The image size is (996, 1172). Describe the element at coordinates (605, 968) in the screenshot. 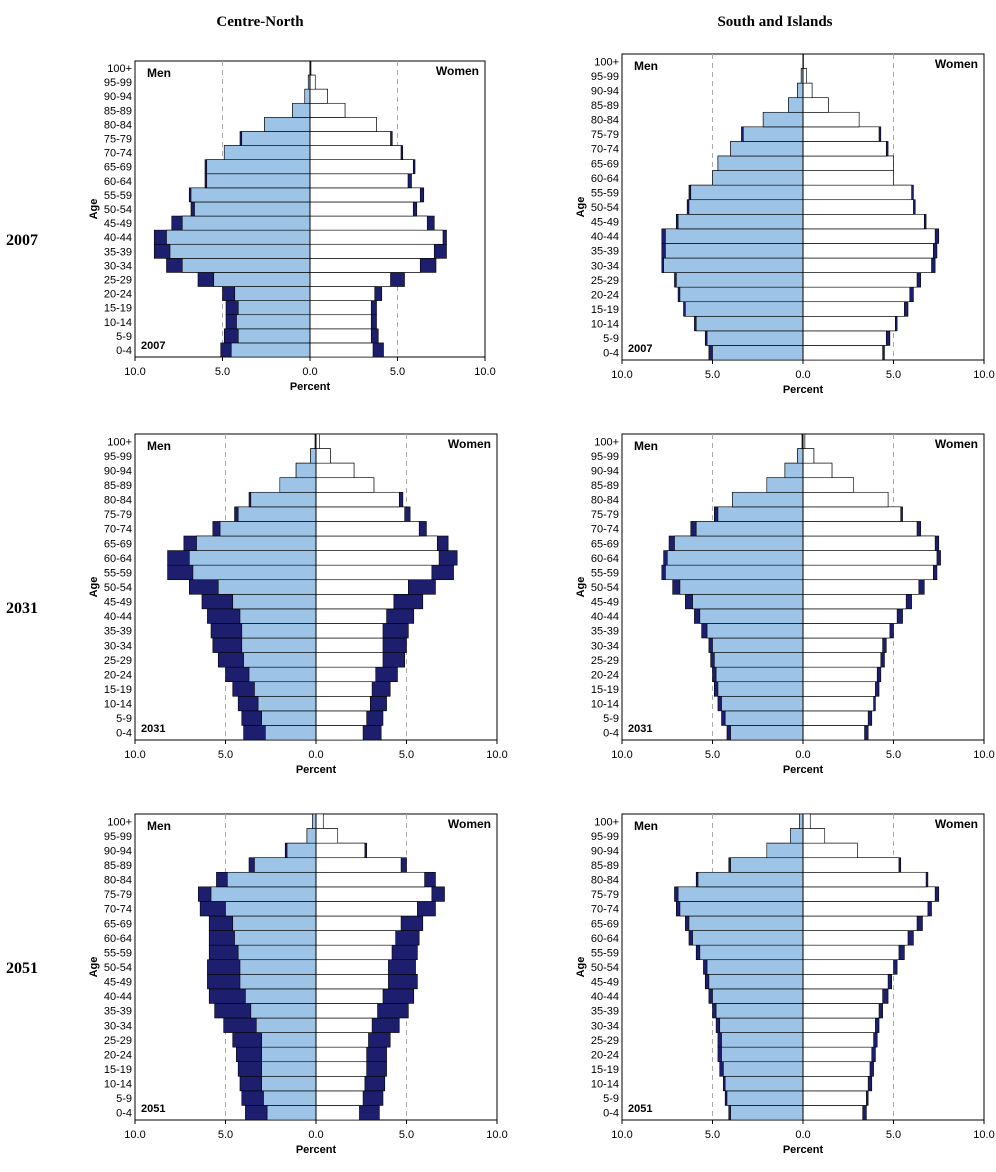

I see `age-tick-label: 50-54` at that location.